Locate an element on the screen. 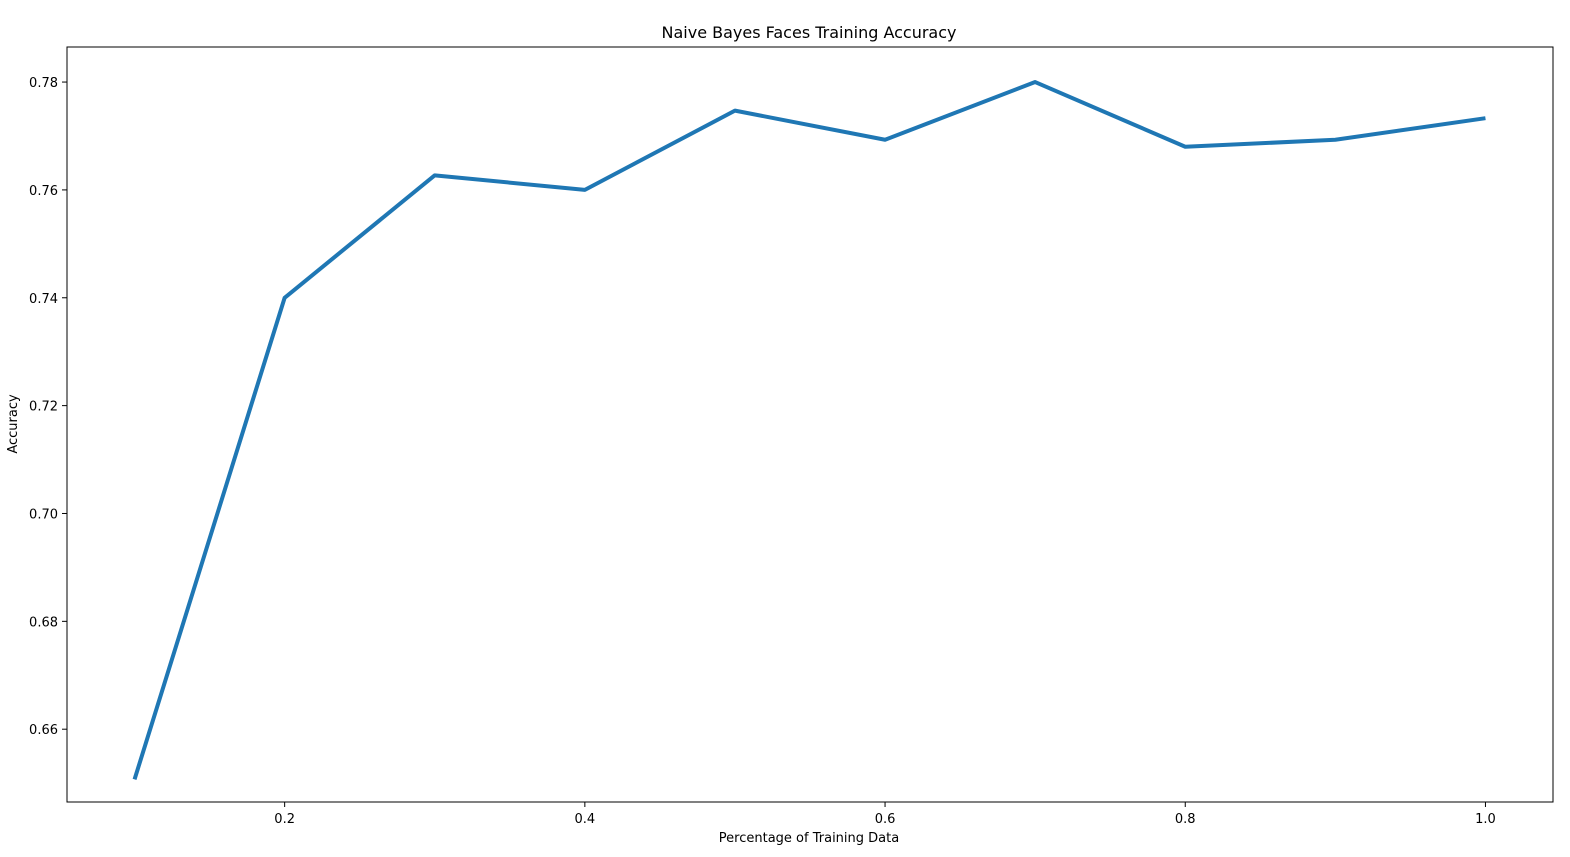  x-tick-label: 1.0 is located at coordinates (1485, 819).